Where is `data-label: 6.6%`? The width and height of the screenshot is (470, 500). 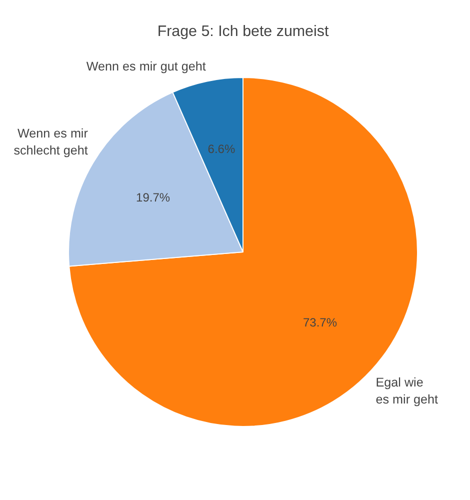
data-label: 6.6% is located at coordinates (222, 149).